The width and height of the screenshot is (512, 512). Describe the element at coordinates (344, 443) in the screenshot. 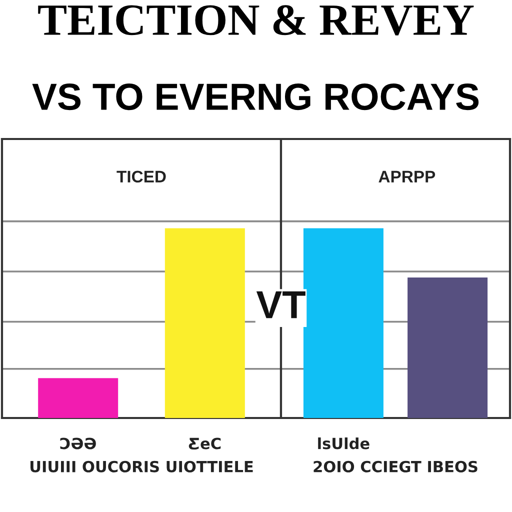

I see `x-tick-label: lsUlde` at that location.